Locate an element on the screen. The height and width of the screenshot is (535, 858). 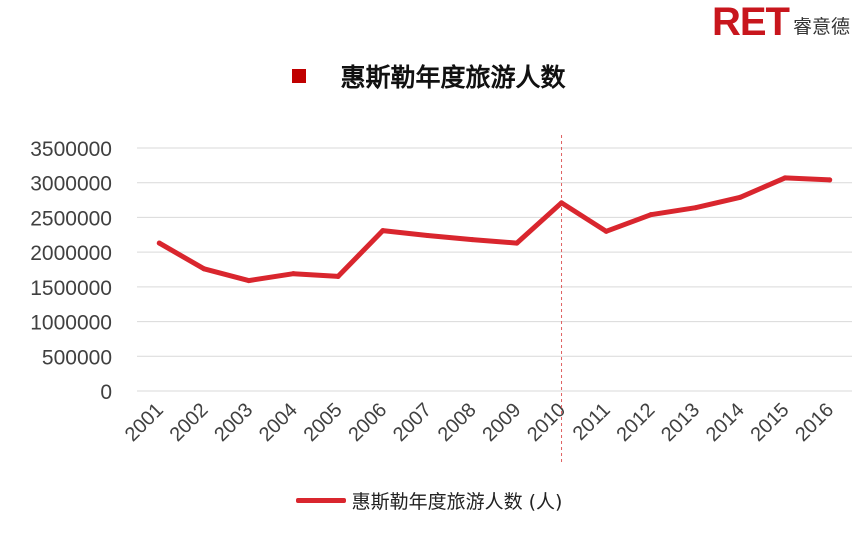
x-tick-label: 2014 is located at coordinates (725, 422).